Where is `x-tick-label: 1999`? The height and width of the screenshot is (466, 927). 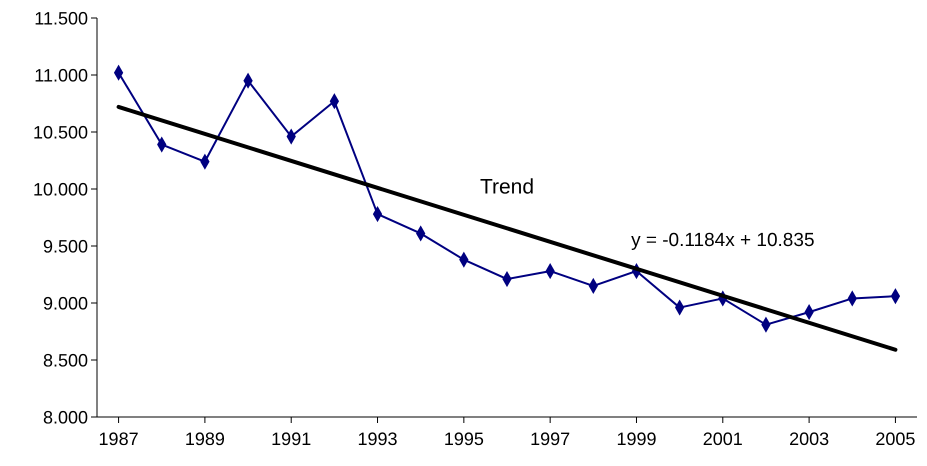 x-tick-label: 1999 is located at coordinates (636, 439).